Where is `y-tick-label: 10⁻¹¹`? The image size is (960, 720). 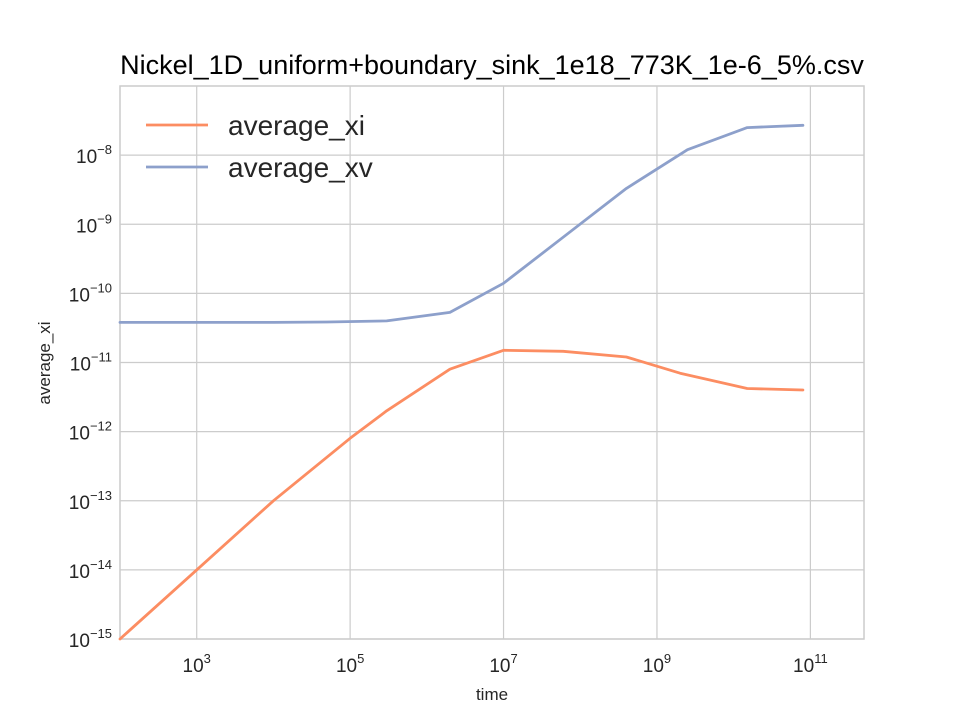 y-tick-label: 10⁻¹¹ is located at coordinates (91, 363).